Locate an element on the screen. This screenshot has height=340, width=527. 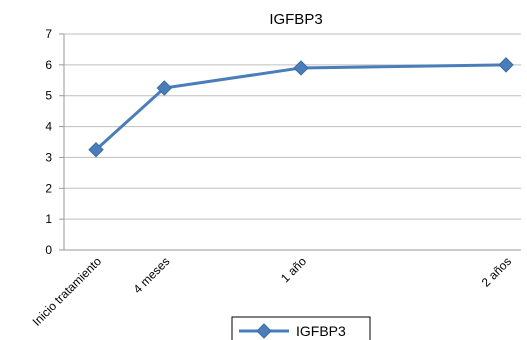
y-tick-label-5: 5 is located at coordinates (48, 96).